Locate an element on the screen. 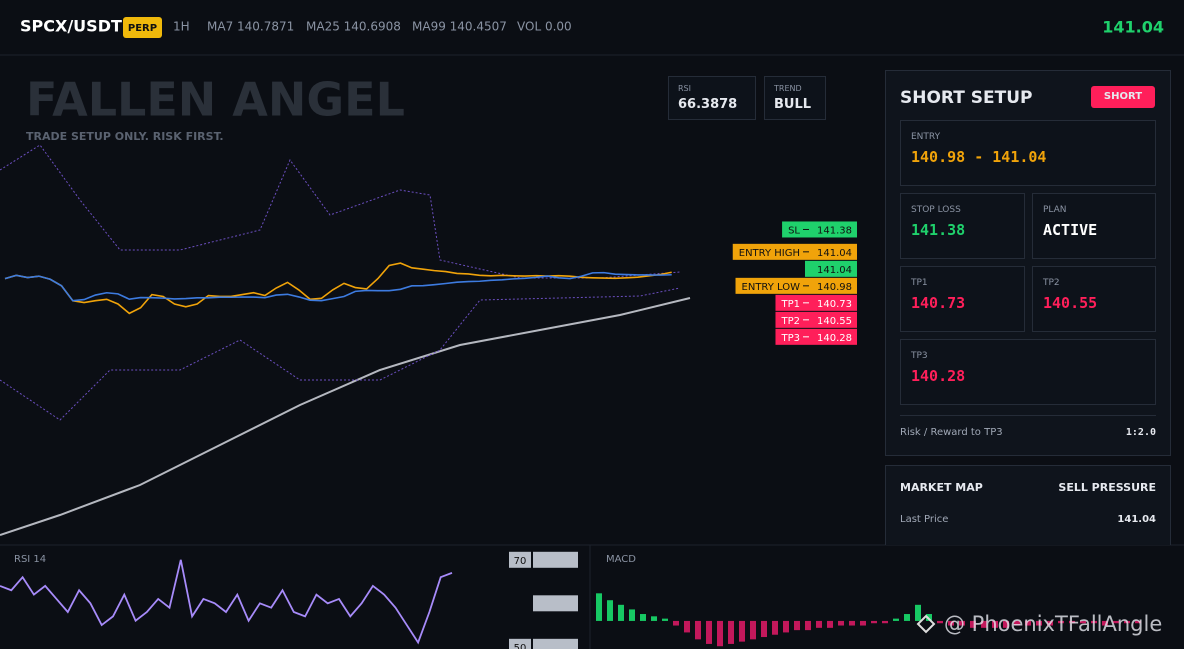  tp3-value: 140.28 is located at coordinates (938, 376).